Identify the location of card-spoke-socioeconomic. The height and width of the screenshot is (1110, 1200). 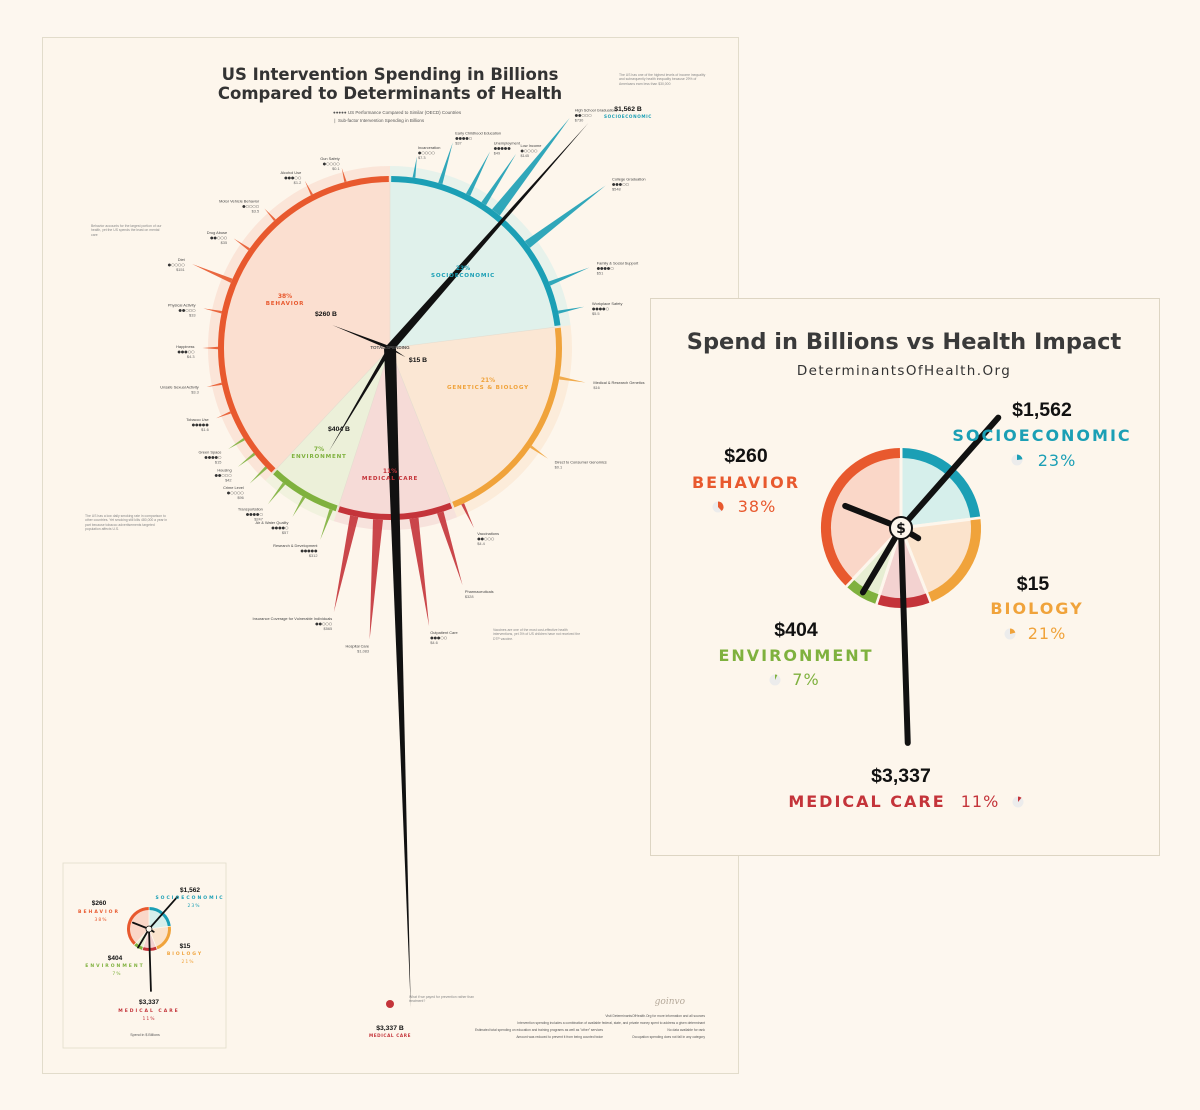
(950, 472).